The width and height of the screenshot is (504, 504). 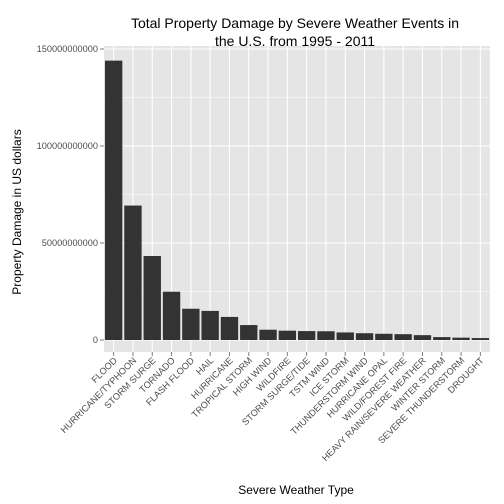 What do you see at coordinates (296, 490) in the screenshot?
I see `x-axis-title: Severe Weather Type` at bounding box center [296, 490].